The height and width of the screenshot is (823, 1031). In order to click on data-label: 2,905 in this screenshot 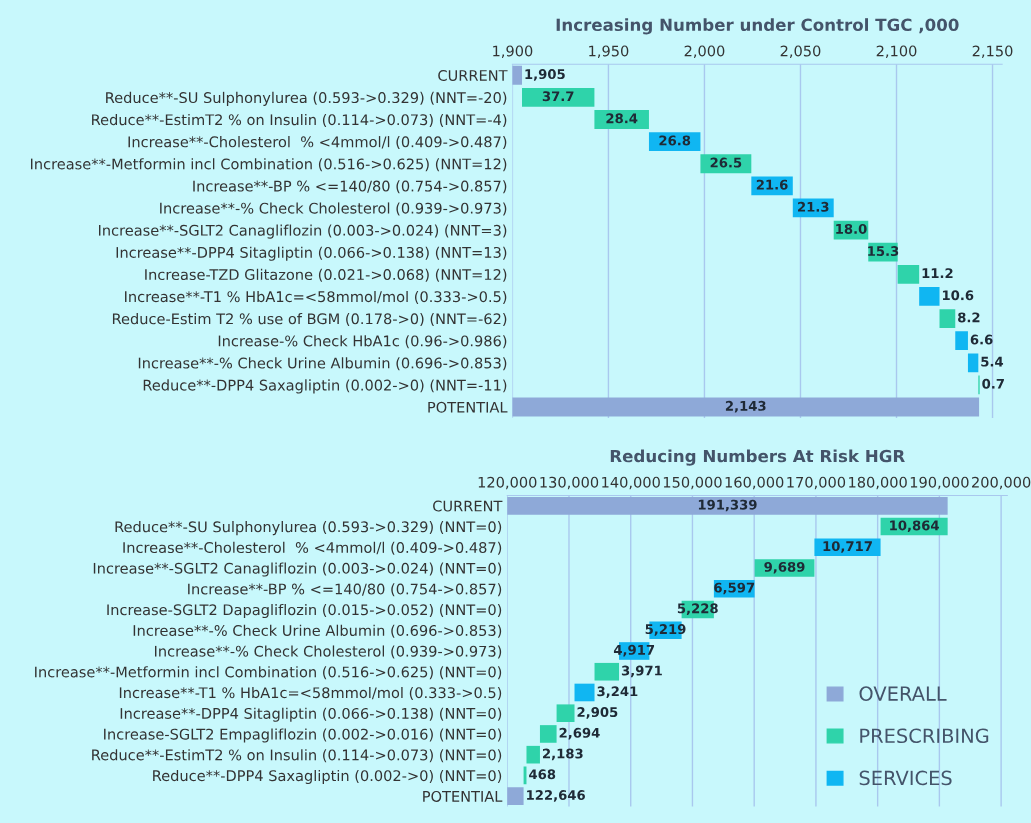, I will do `click(597, 713)`.